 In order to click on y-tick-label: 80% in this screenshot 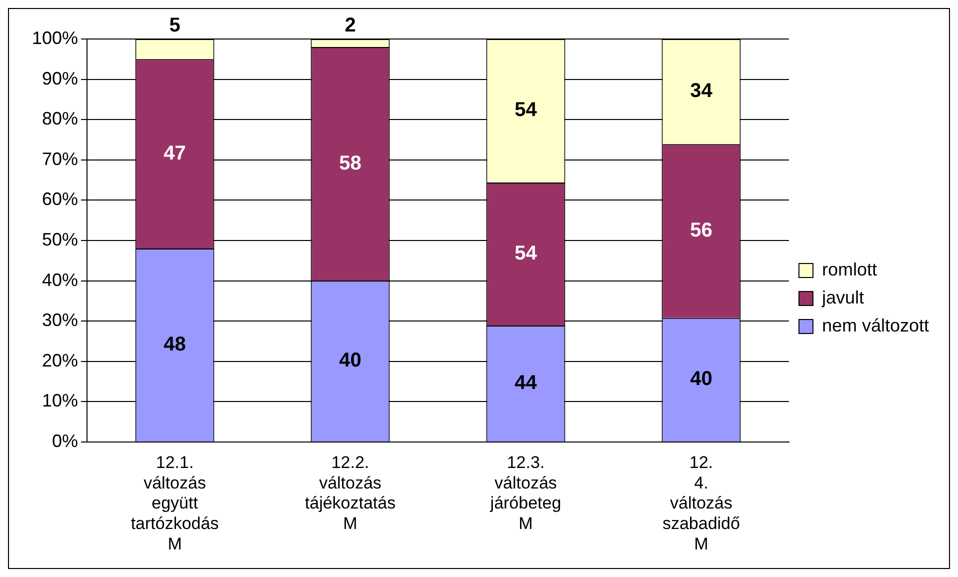, I will do `click(60, 118)`.